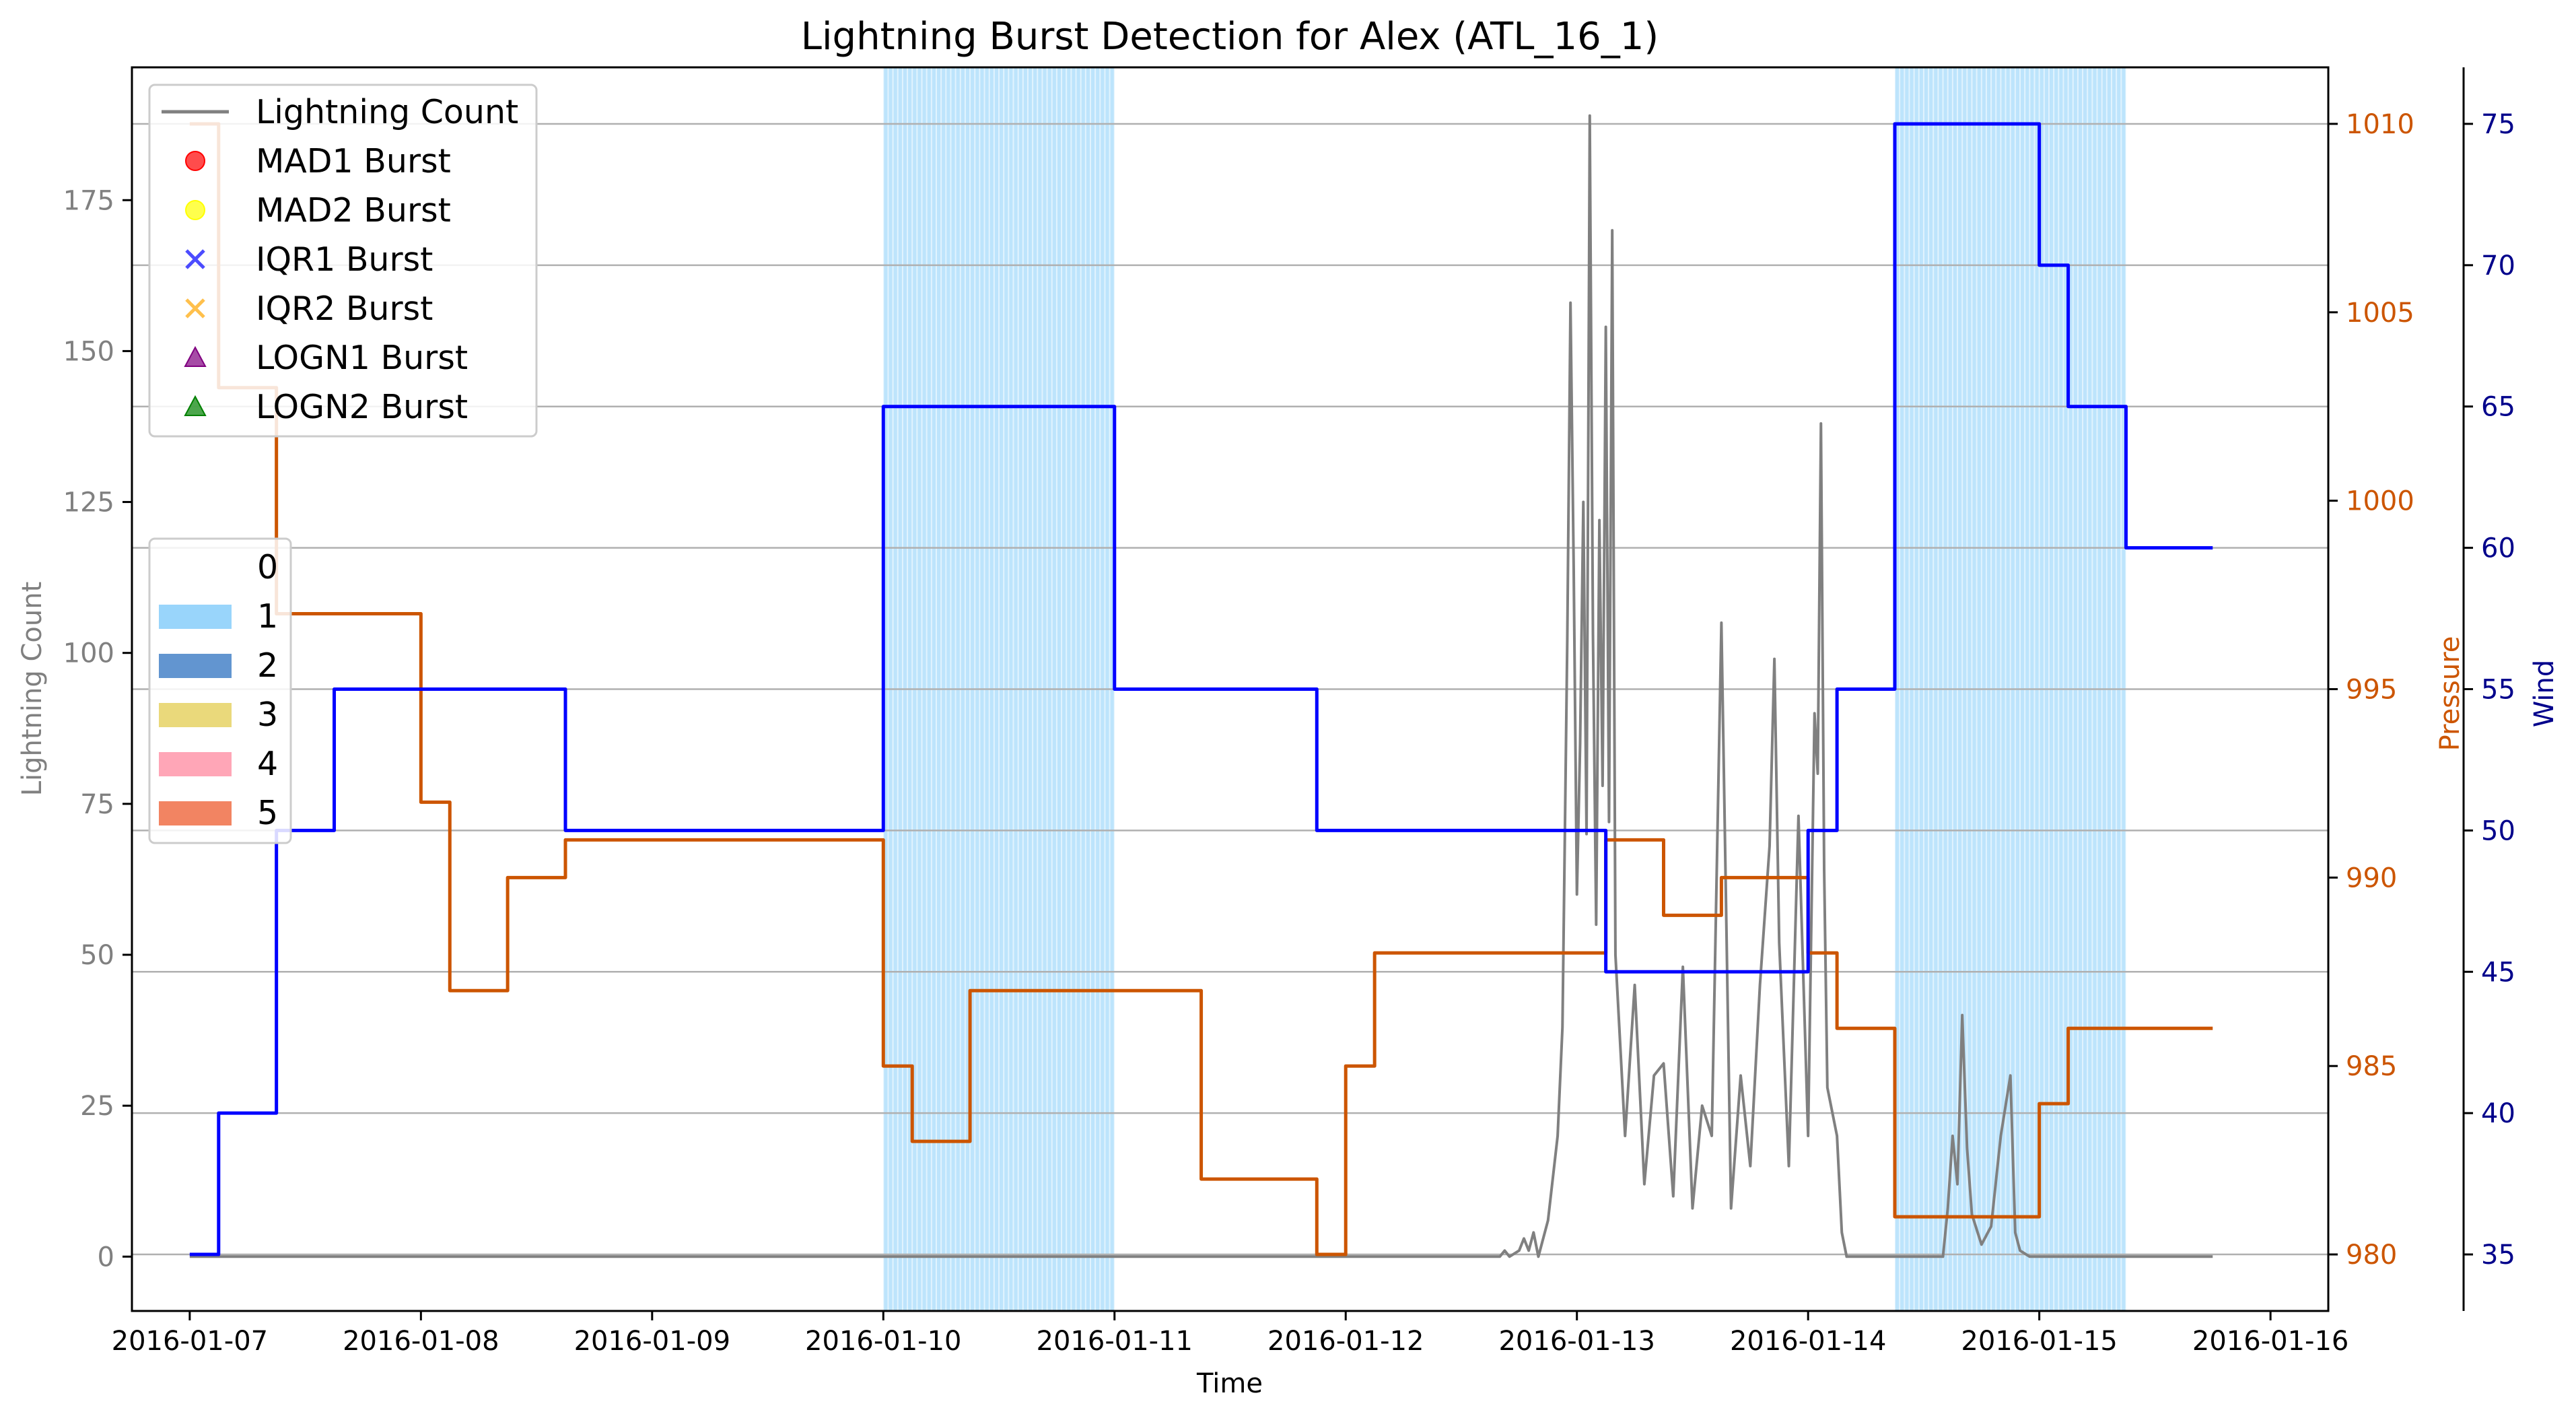 This screenshot has height=1416, width=2576. I want to click on x-tick-label: 2016-01-16, so click(2270, 1341).